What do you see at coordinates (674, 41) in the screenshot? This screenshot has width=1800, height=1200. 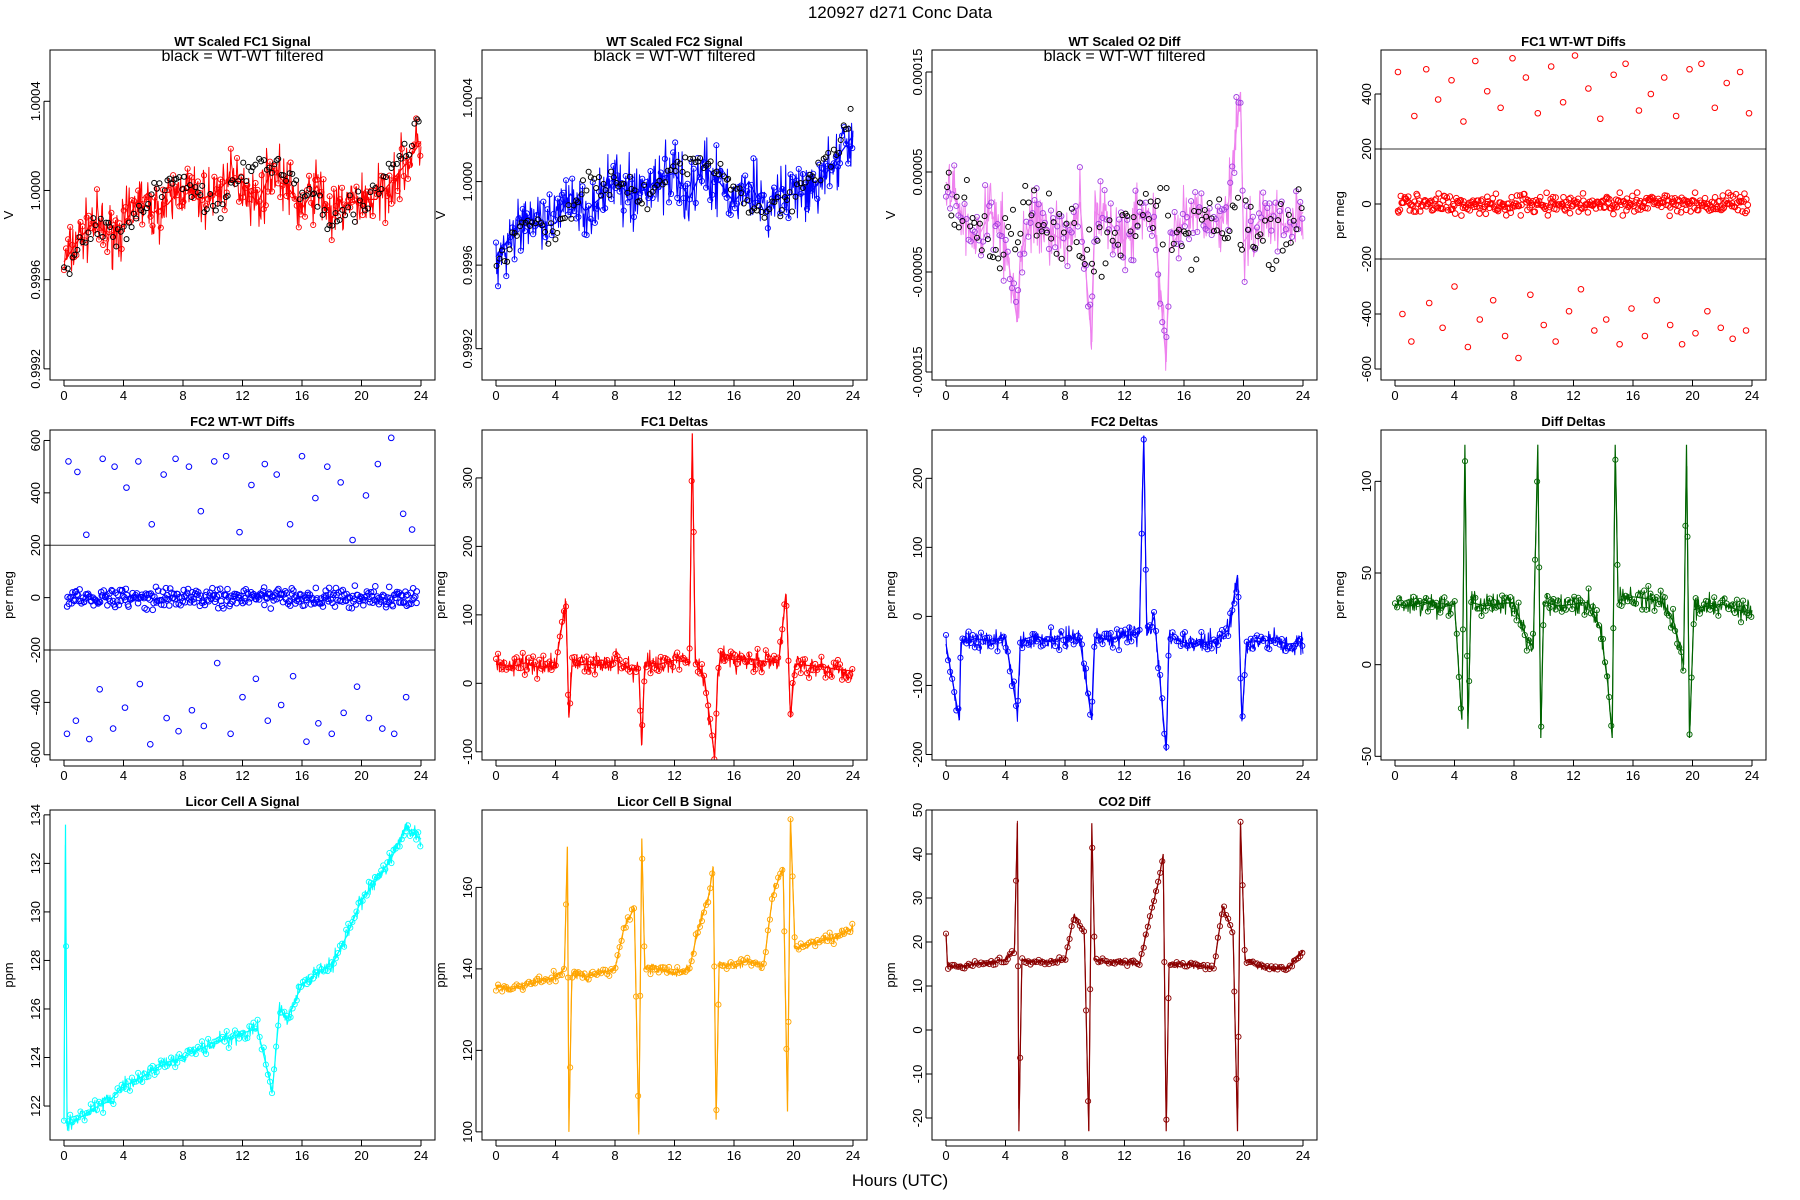 I see `chart-title: WT Scaled FC2 Signal` at bounding box center [674, 41].